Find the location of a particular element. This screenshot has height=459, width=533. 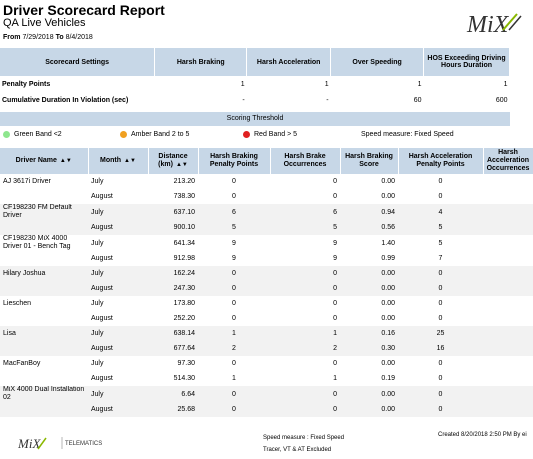

settings-cell: 600 is located at coordinates (501, 100).